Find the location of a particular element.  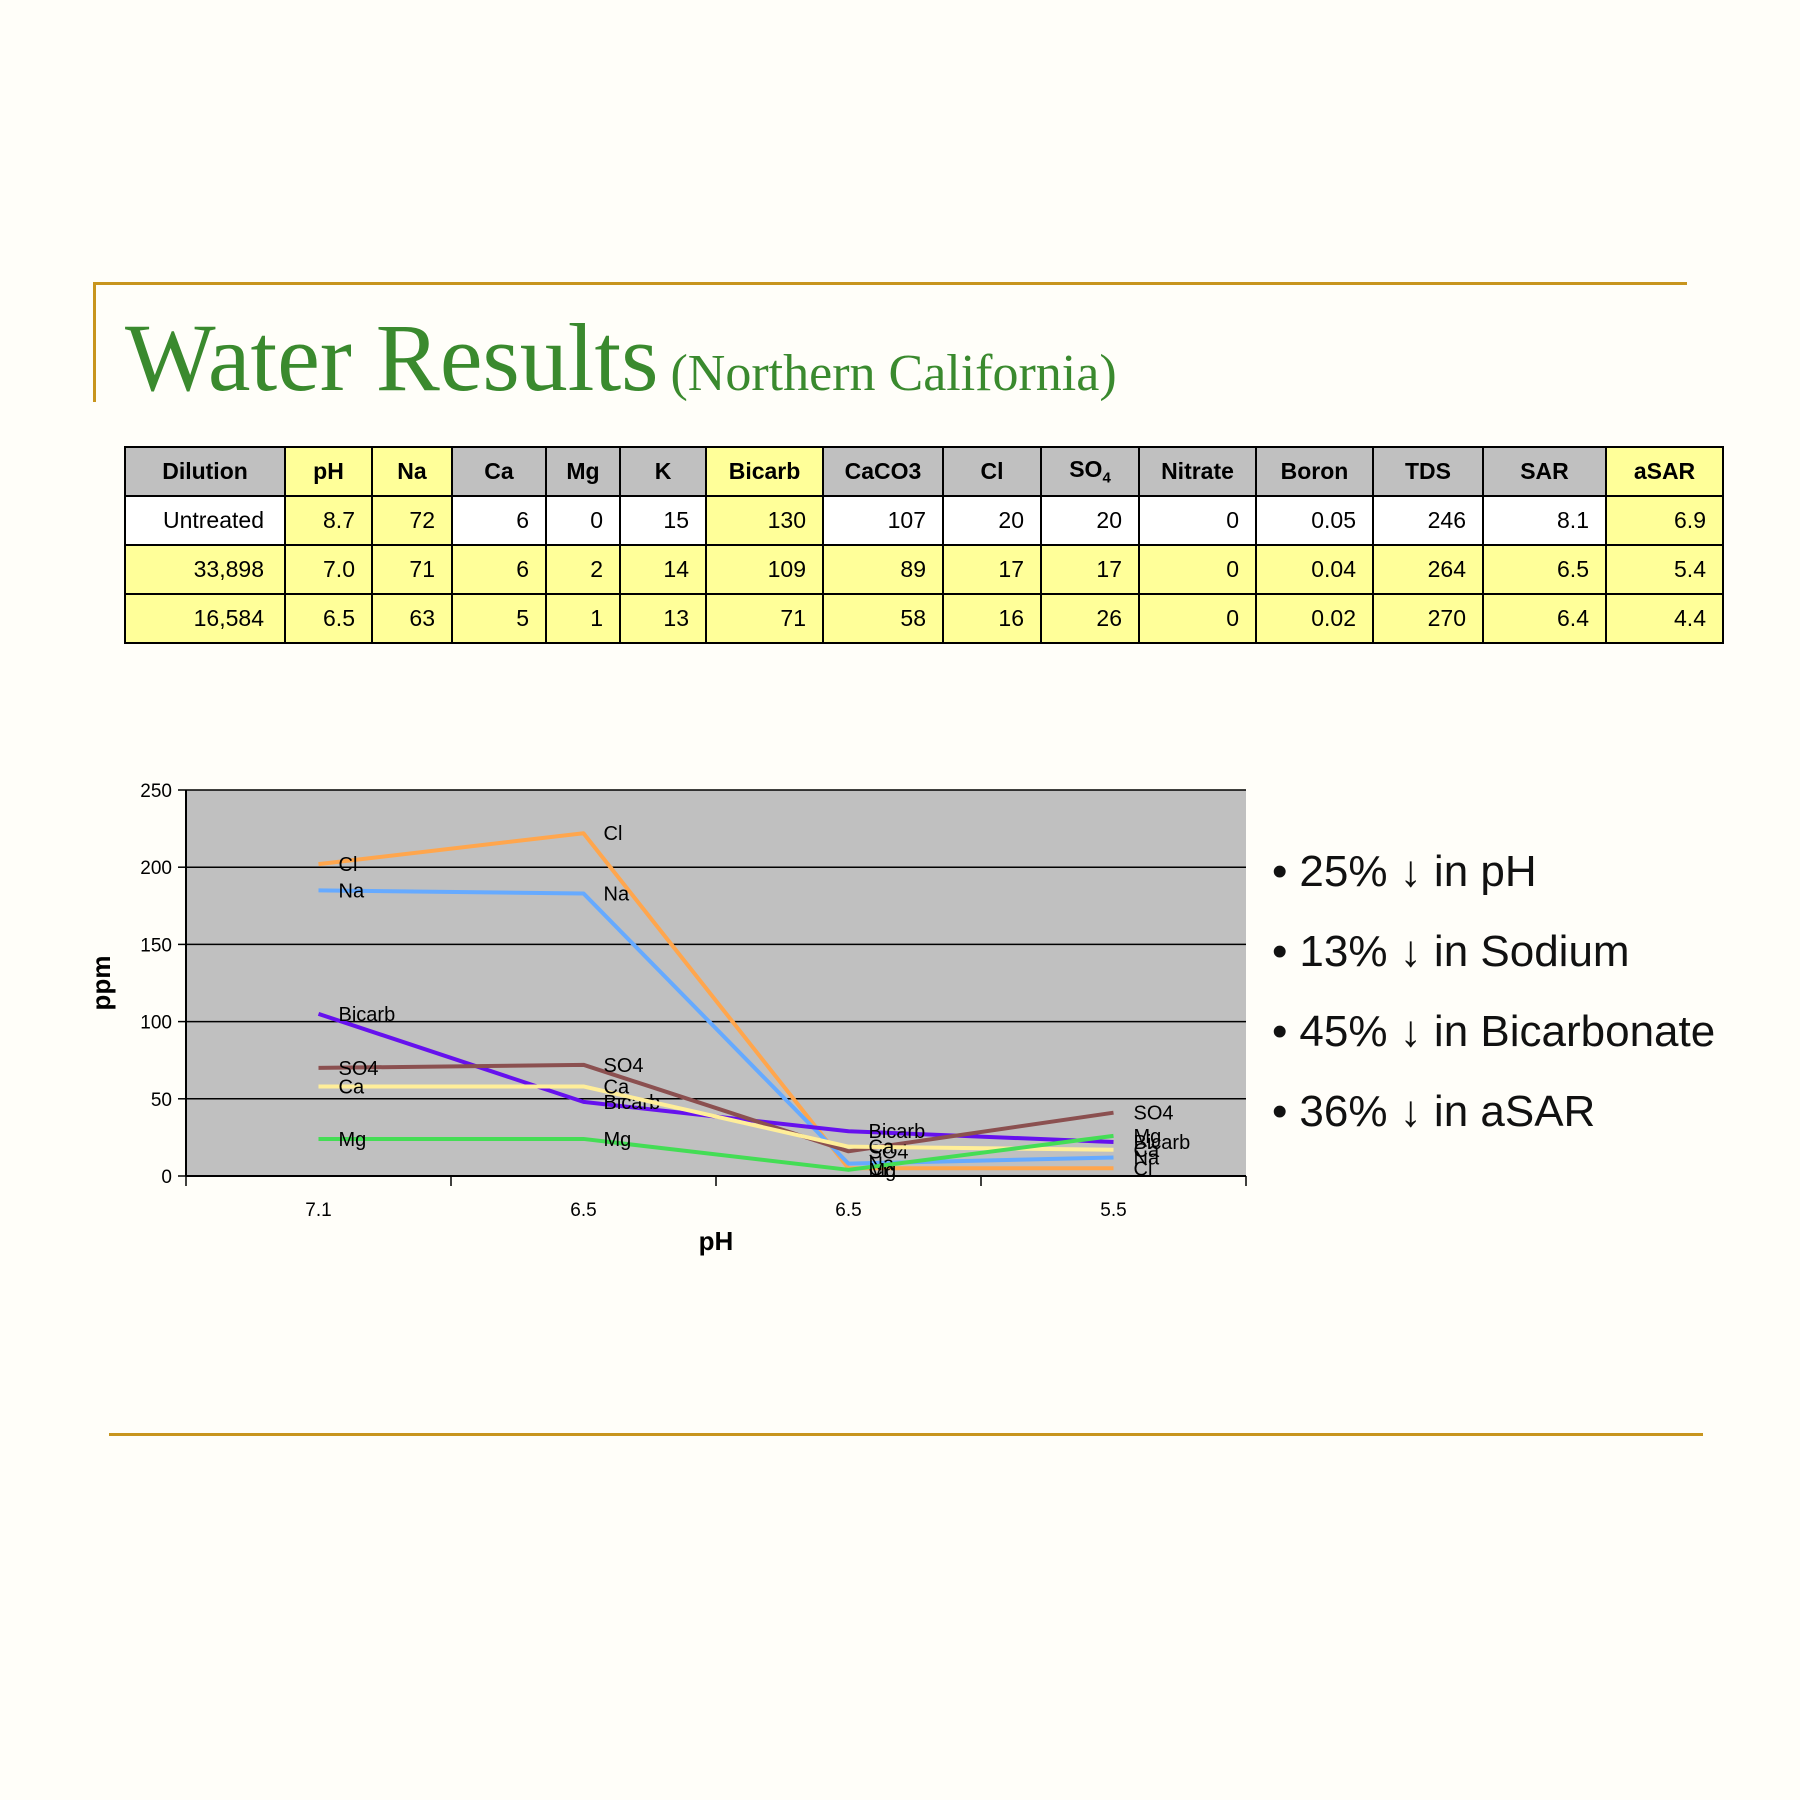

table-cell: 2 is located at coordinates (583, 569).